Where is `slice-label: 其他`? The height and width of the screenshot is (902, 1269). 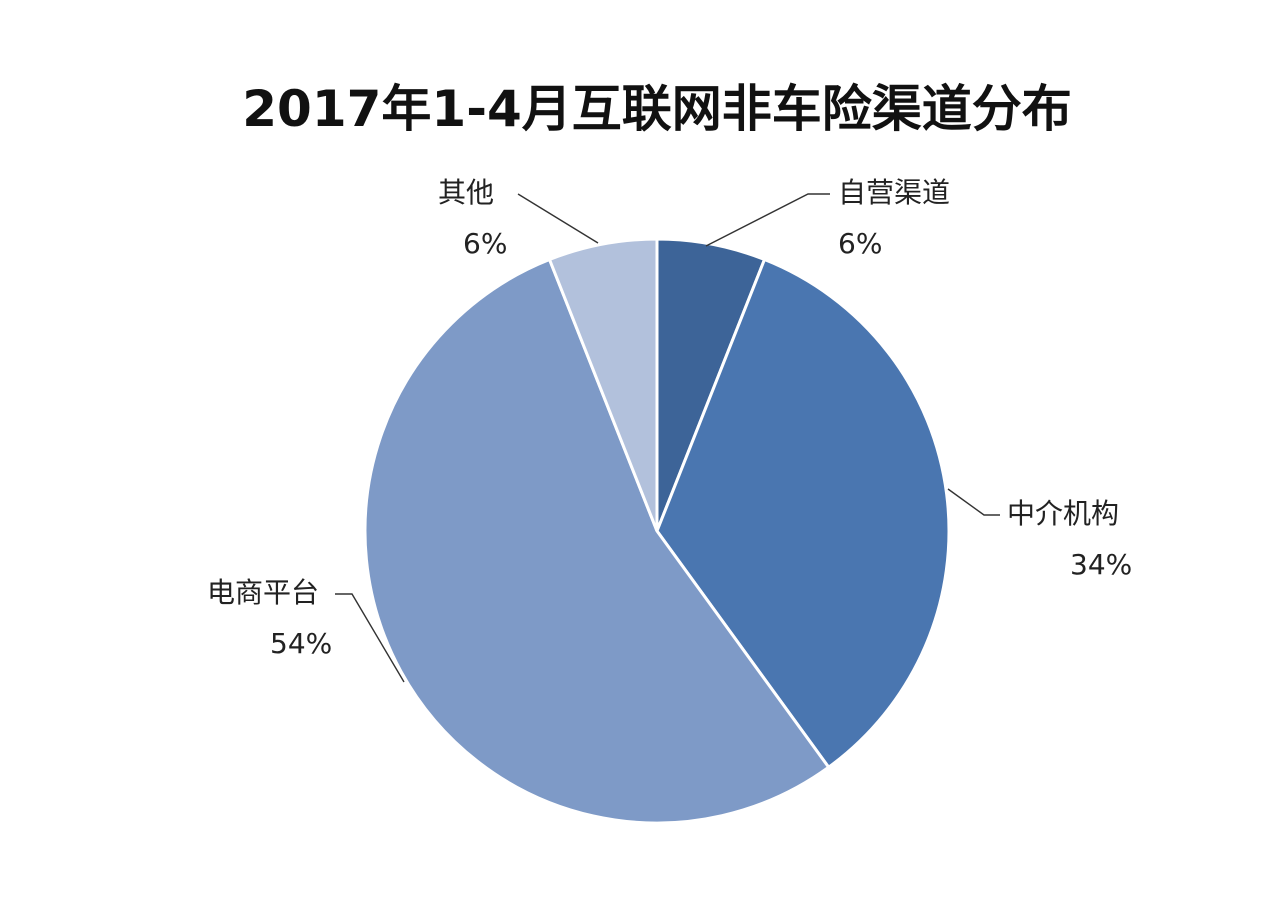
slice-label: 其他 is located at coordinates (466, 192).